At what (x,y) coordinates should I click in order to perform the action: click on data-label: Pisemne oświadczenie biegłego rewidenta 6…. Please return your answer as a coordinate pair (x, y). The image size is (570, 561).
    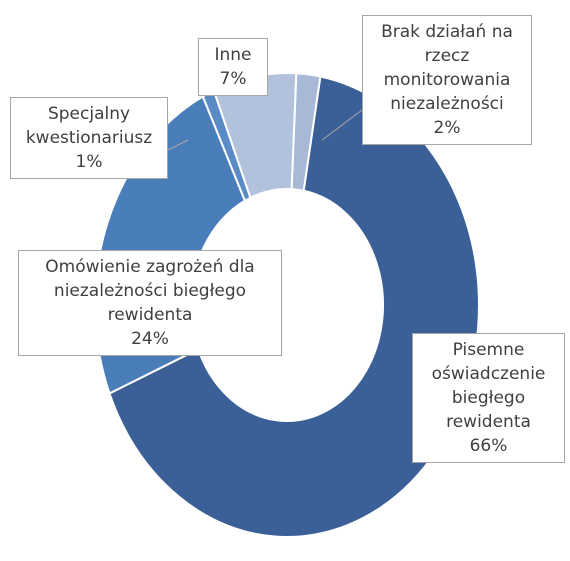
    Looking at the image, I should click on (488, 398).